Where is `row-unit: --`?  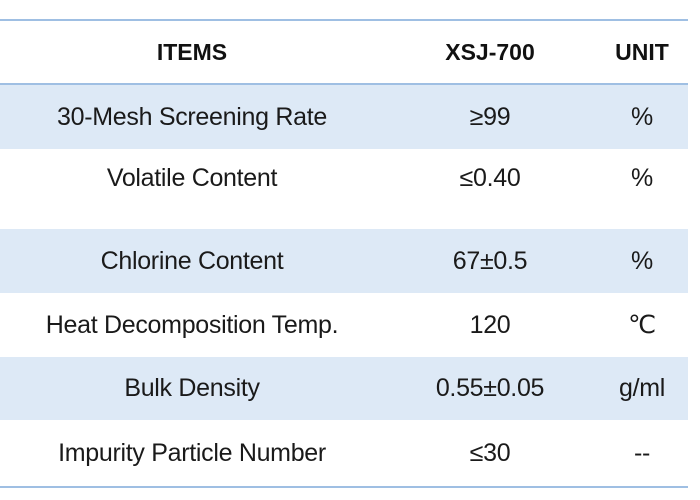 row-unit: -- is located at coordinates (642, 452).